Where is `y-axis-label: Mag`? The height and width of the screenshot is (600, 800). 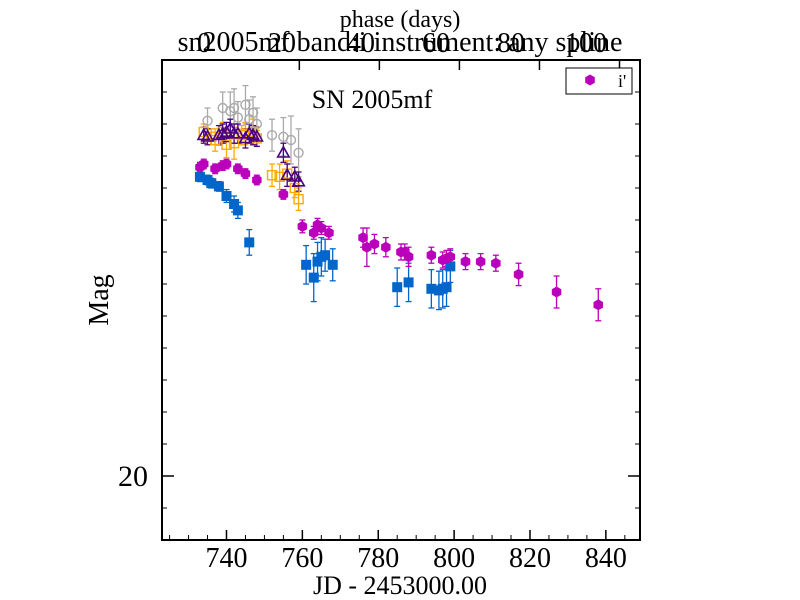 y-axis-label: Mag is located at coordinates (99, 299).